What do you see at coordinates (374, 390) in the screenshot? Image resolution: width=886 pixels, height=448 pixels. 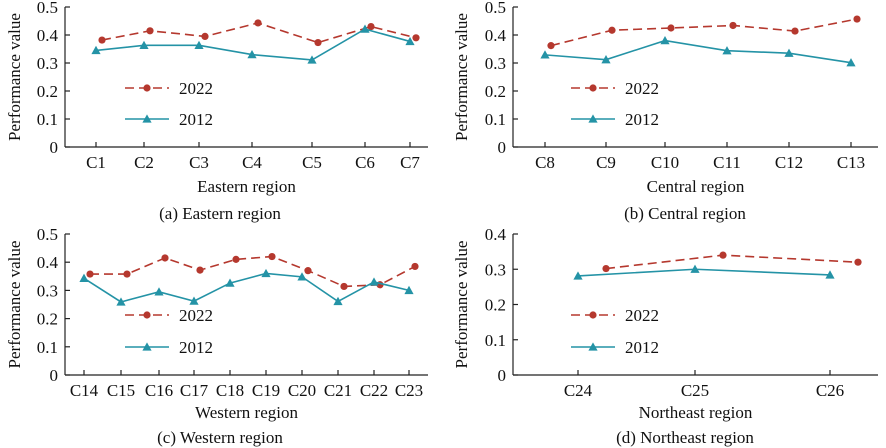 I see `x-tick-label: C22` at bounding box center [374, 390].